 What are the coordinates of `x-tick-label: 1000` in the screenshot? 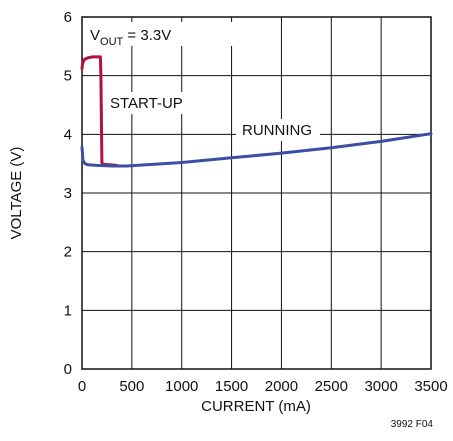 It's located at (181, 386).